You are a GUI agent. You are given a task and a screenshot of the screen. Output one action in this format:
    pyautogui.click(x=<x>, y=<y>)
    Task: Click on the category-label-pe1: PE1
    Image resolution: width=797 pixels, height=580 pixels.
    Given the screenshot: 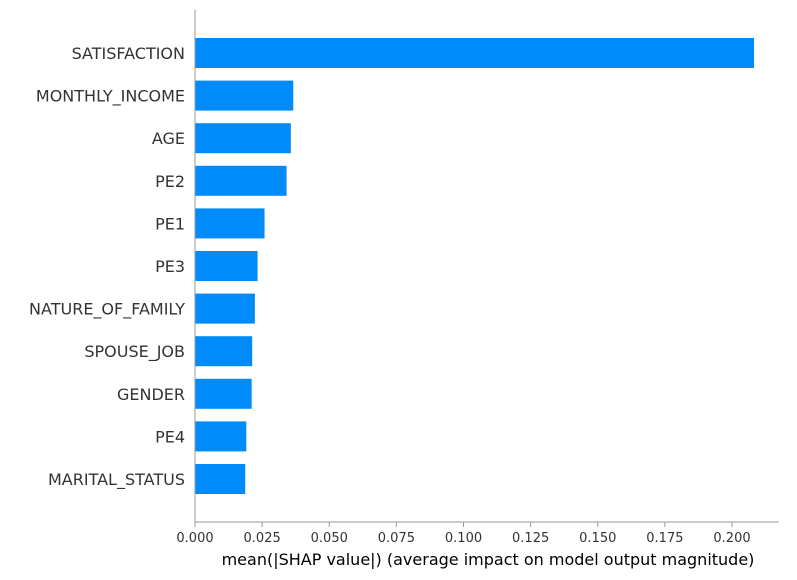 What is the action you would take?
    pyautogui.click(x=170, y=223)
    